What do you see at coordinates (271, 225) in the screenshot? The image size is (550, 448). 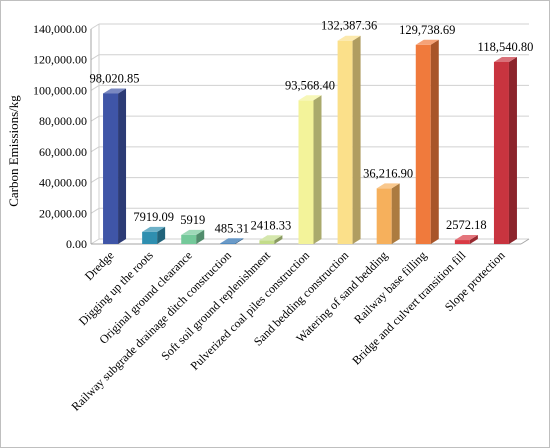 I see `data-label: 2418.33` at bounding box center [271, 225].